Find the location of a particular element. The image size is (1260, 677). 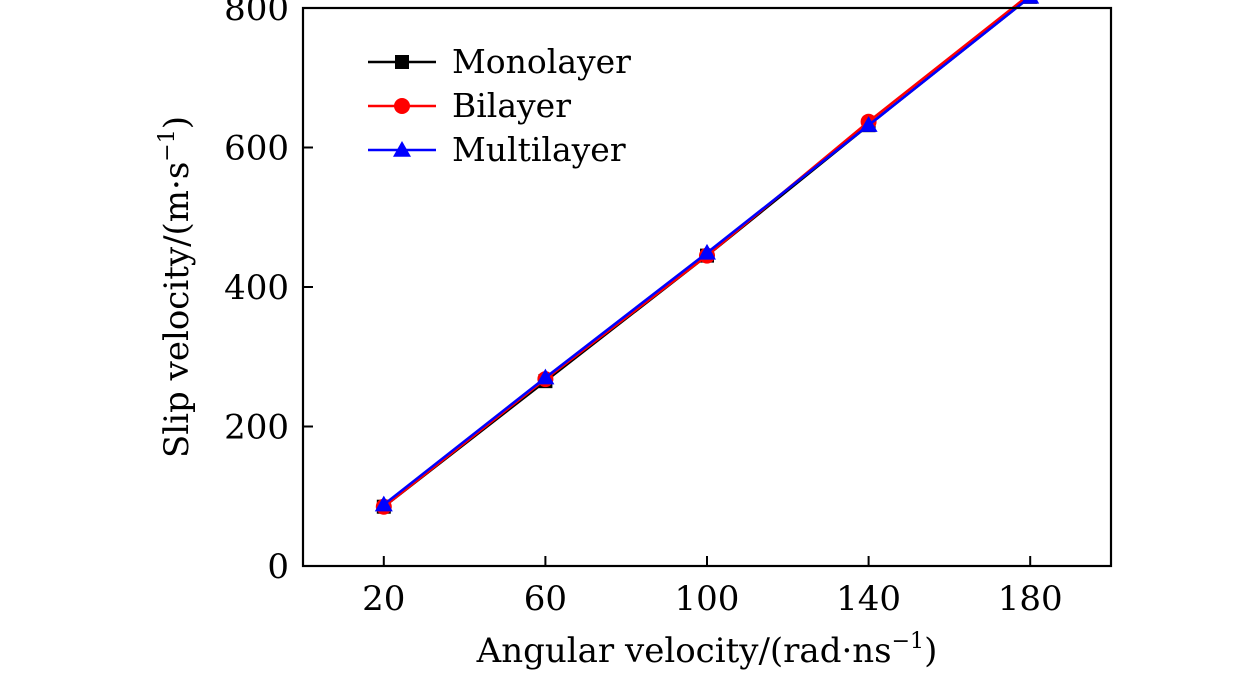

x-tick-label: 100 is located at coordinates (707, 599).